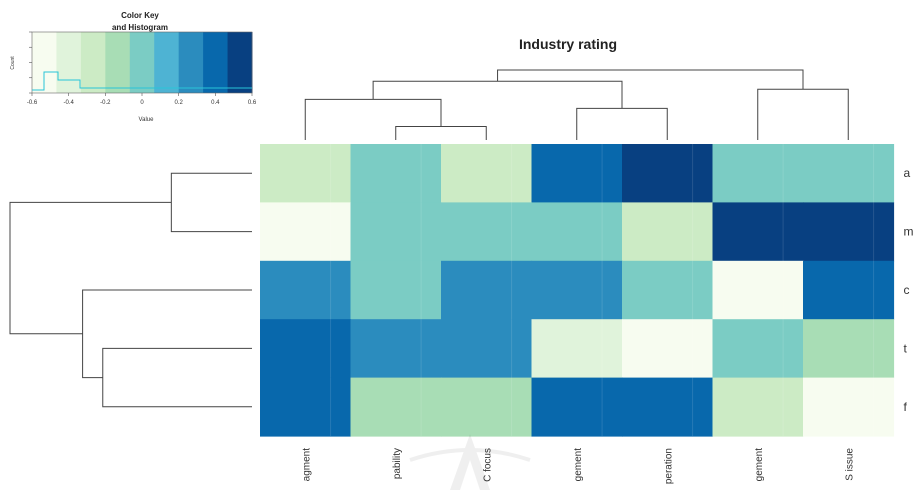 The width and height of the screenshot is (913, 498). I want to click on column-label: pability, so click(397, 463).